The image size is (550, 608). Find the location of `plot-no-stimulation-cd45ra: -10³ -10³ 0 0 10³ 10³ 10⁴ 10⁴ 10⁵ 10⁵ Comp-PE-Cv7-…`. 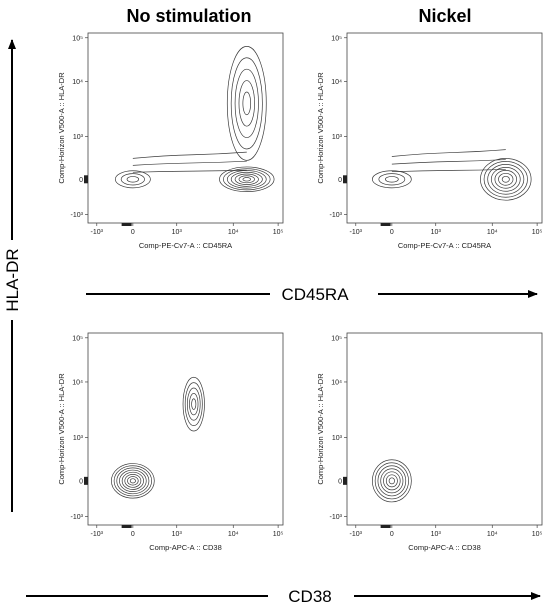

plot-no-stimulation-cd45ra: -10³ -10³ 0 0 10³ 10³ 10⁴ 10⁴ 10⁵ 10⁵ Comp-PE-Cv7-… is located at coordinates (170, 141).